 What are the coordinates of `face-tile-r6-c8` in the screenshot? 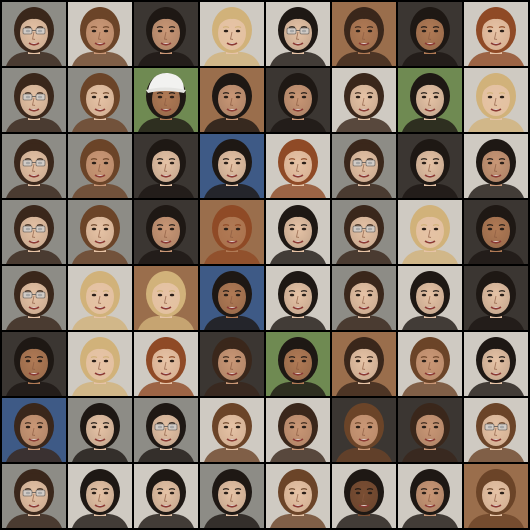 It's located at (496, 364).